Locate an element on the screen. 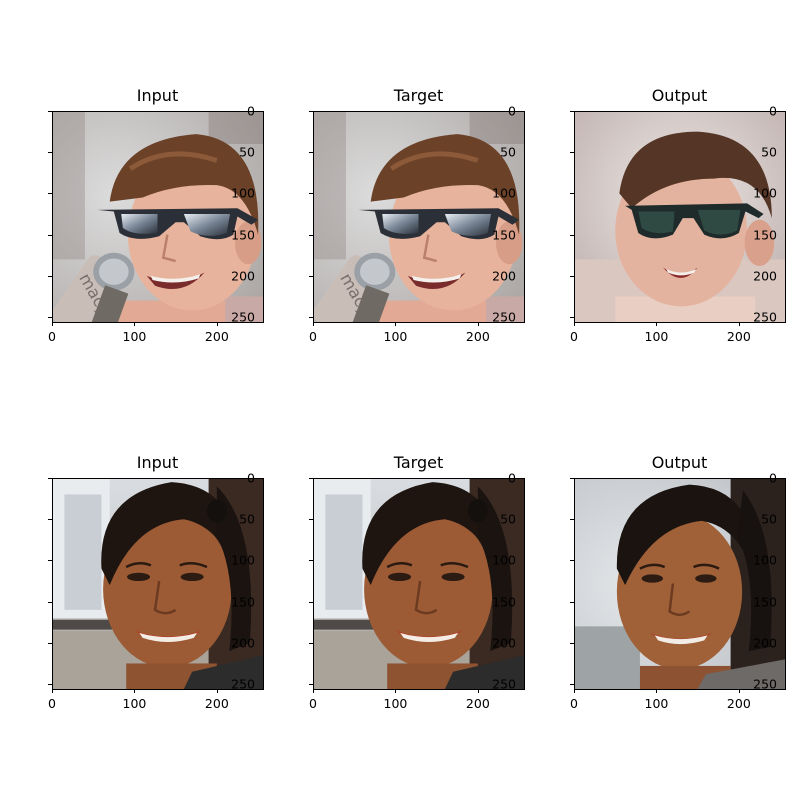 This screenshot has width=800, height=800. subplot-target-1: Target macys 0 50 100 150 200 250 0 1 is located at coordinates (417, 215).